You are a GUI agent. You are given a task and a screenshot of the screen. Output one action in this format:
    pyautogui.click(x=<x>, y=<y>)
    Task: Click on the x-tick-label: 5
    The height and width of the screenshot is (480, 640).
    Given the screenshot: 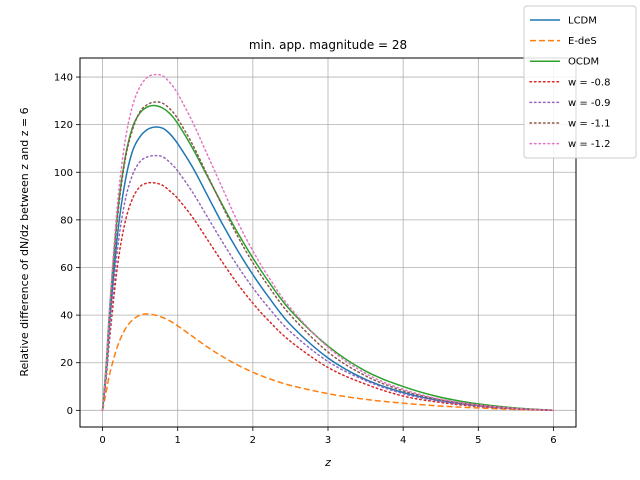 What is the action you would take?
    pyautogui.click(x=478, y=440)
    